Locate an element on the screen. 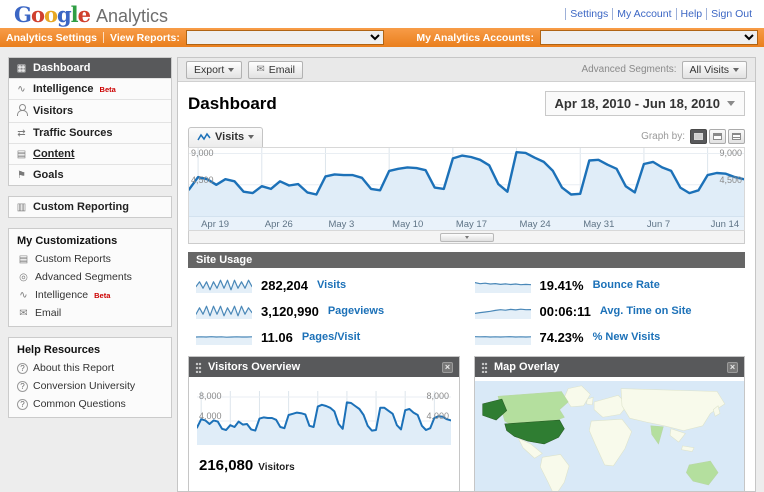 This screenshot has height=492, width=764. graph-day-icon is located at coordinates (698, 136).